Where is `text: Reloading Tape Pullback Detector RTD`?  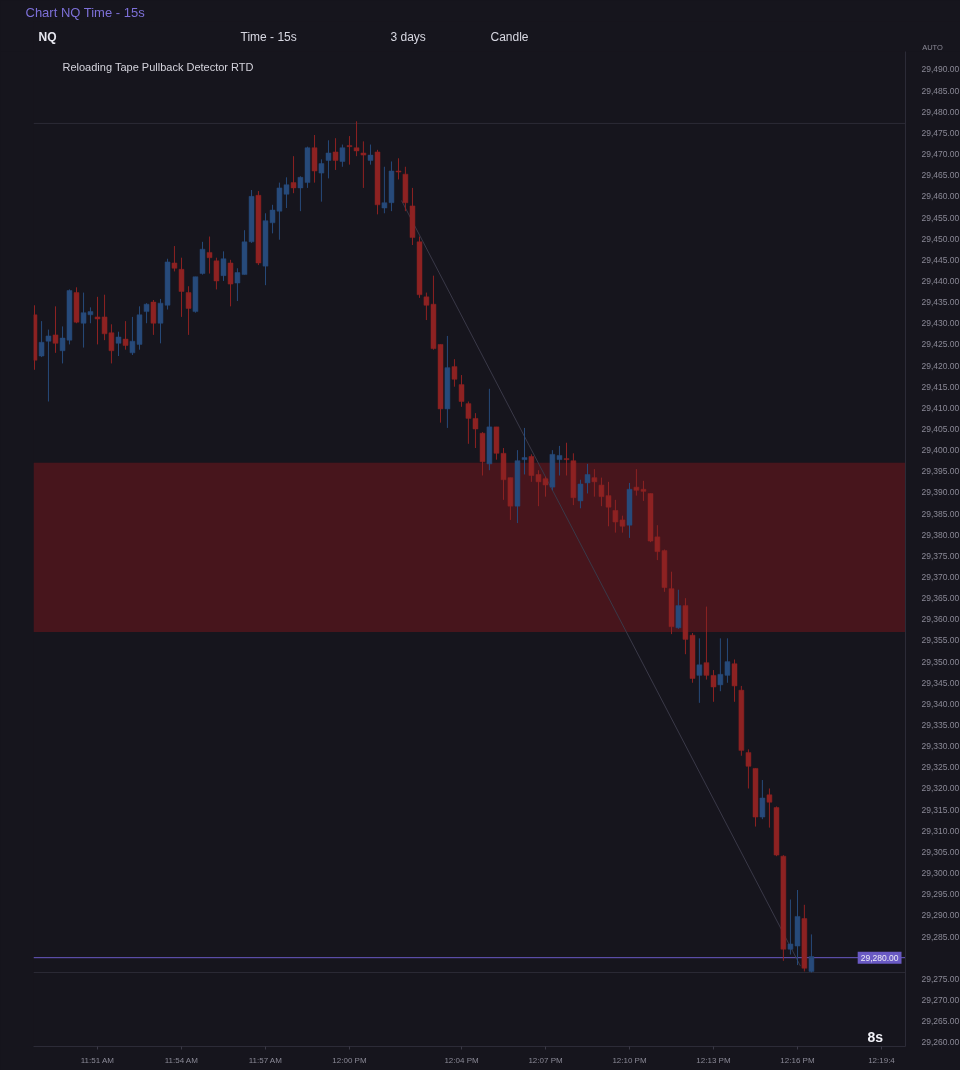
text: Reloading Tape Pullback Detector RTD is located at coordinates (158, 66).